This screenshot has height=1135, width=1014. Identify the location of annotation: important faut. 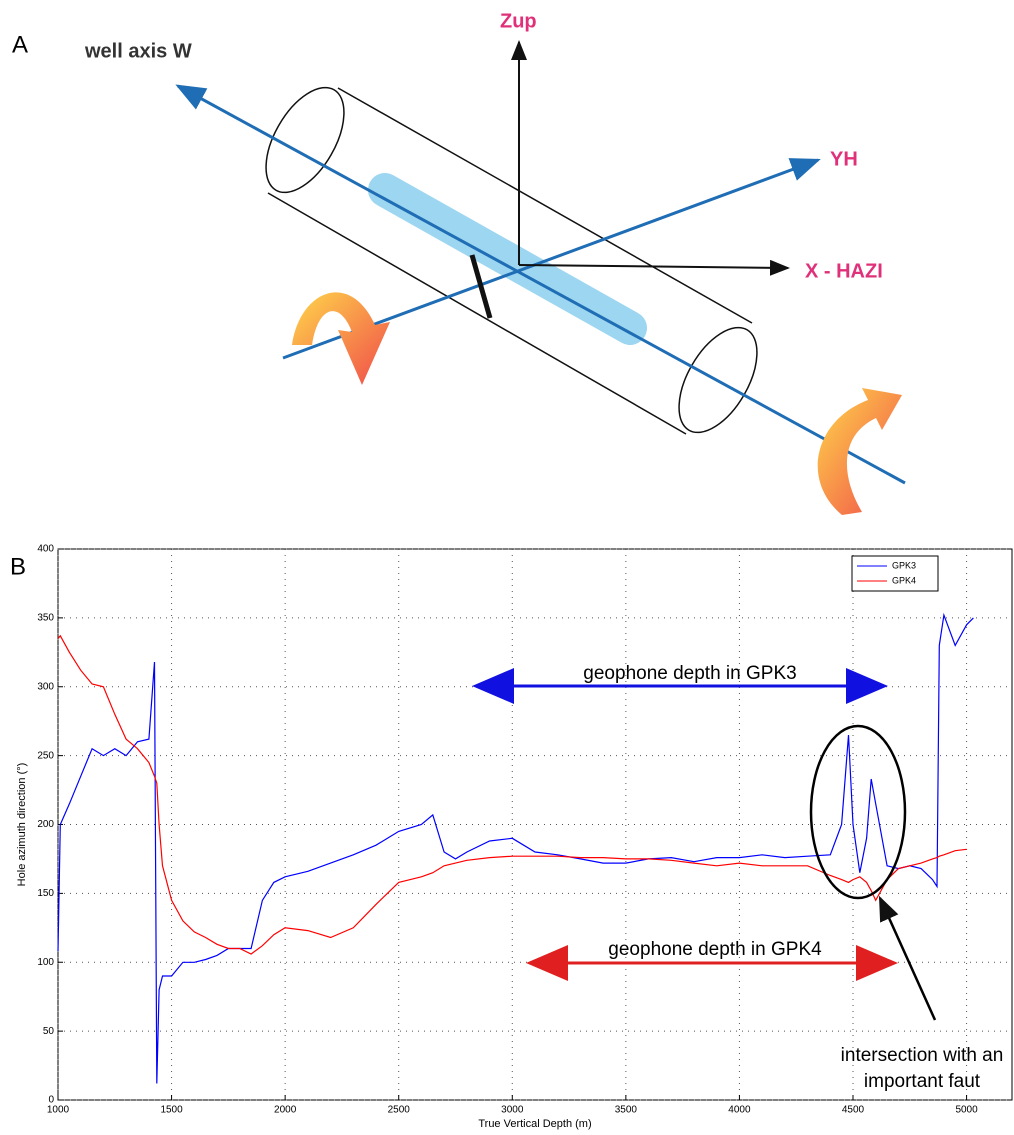
(922, 1081).